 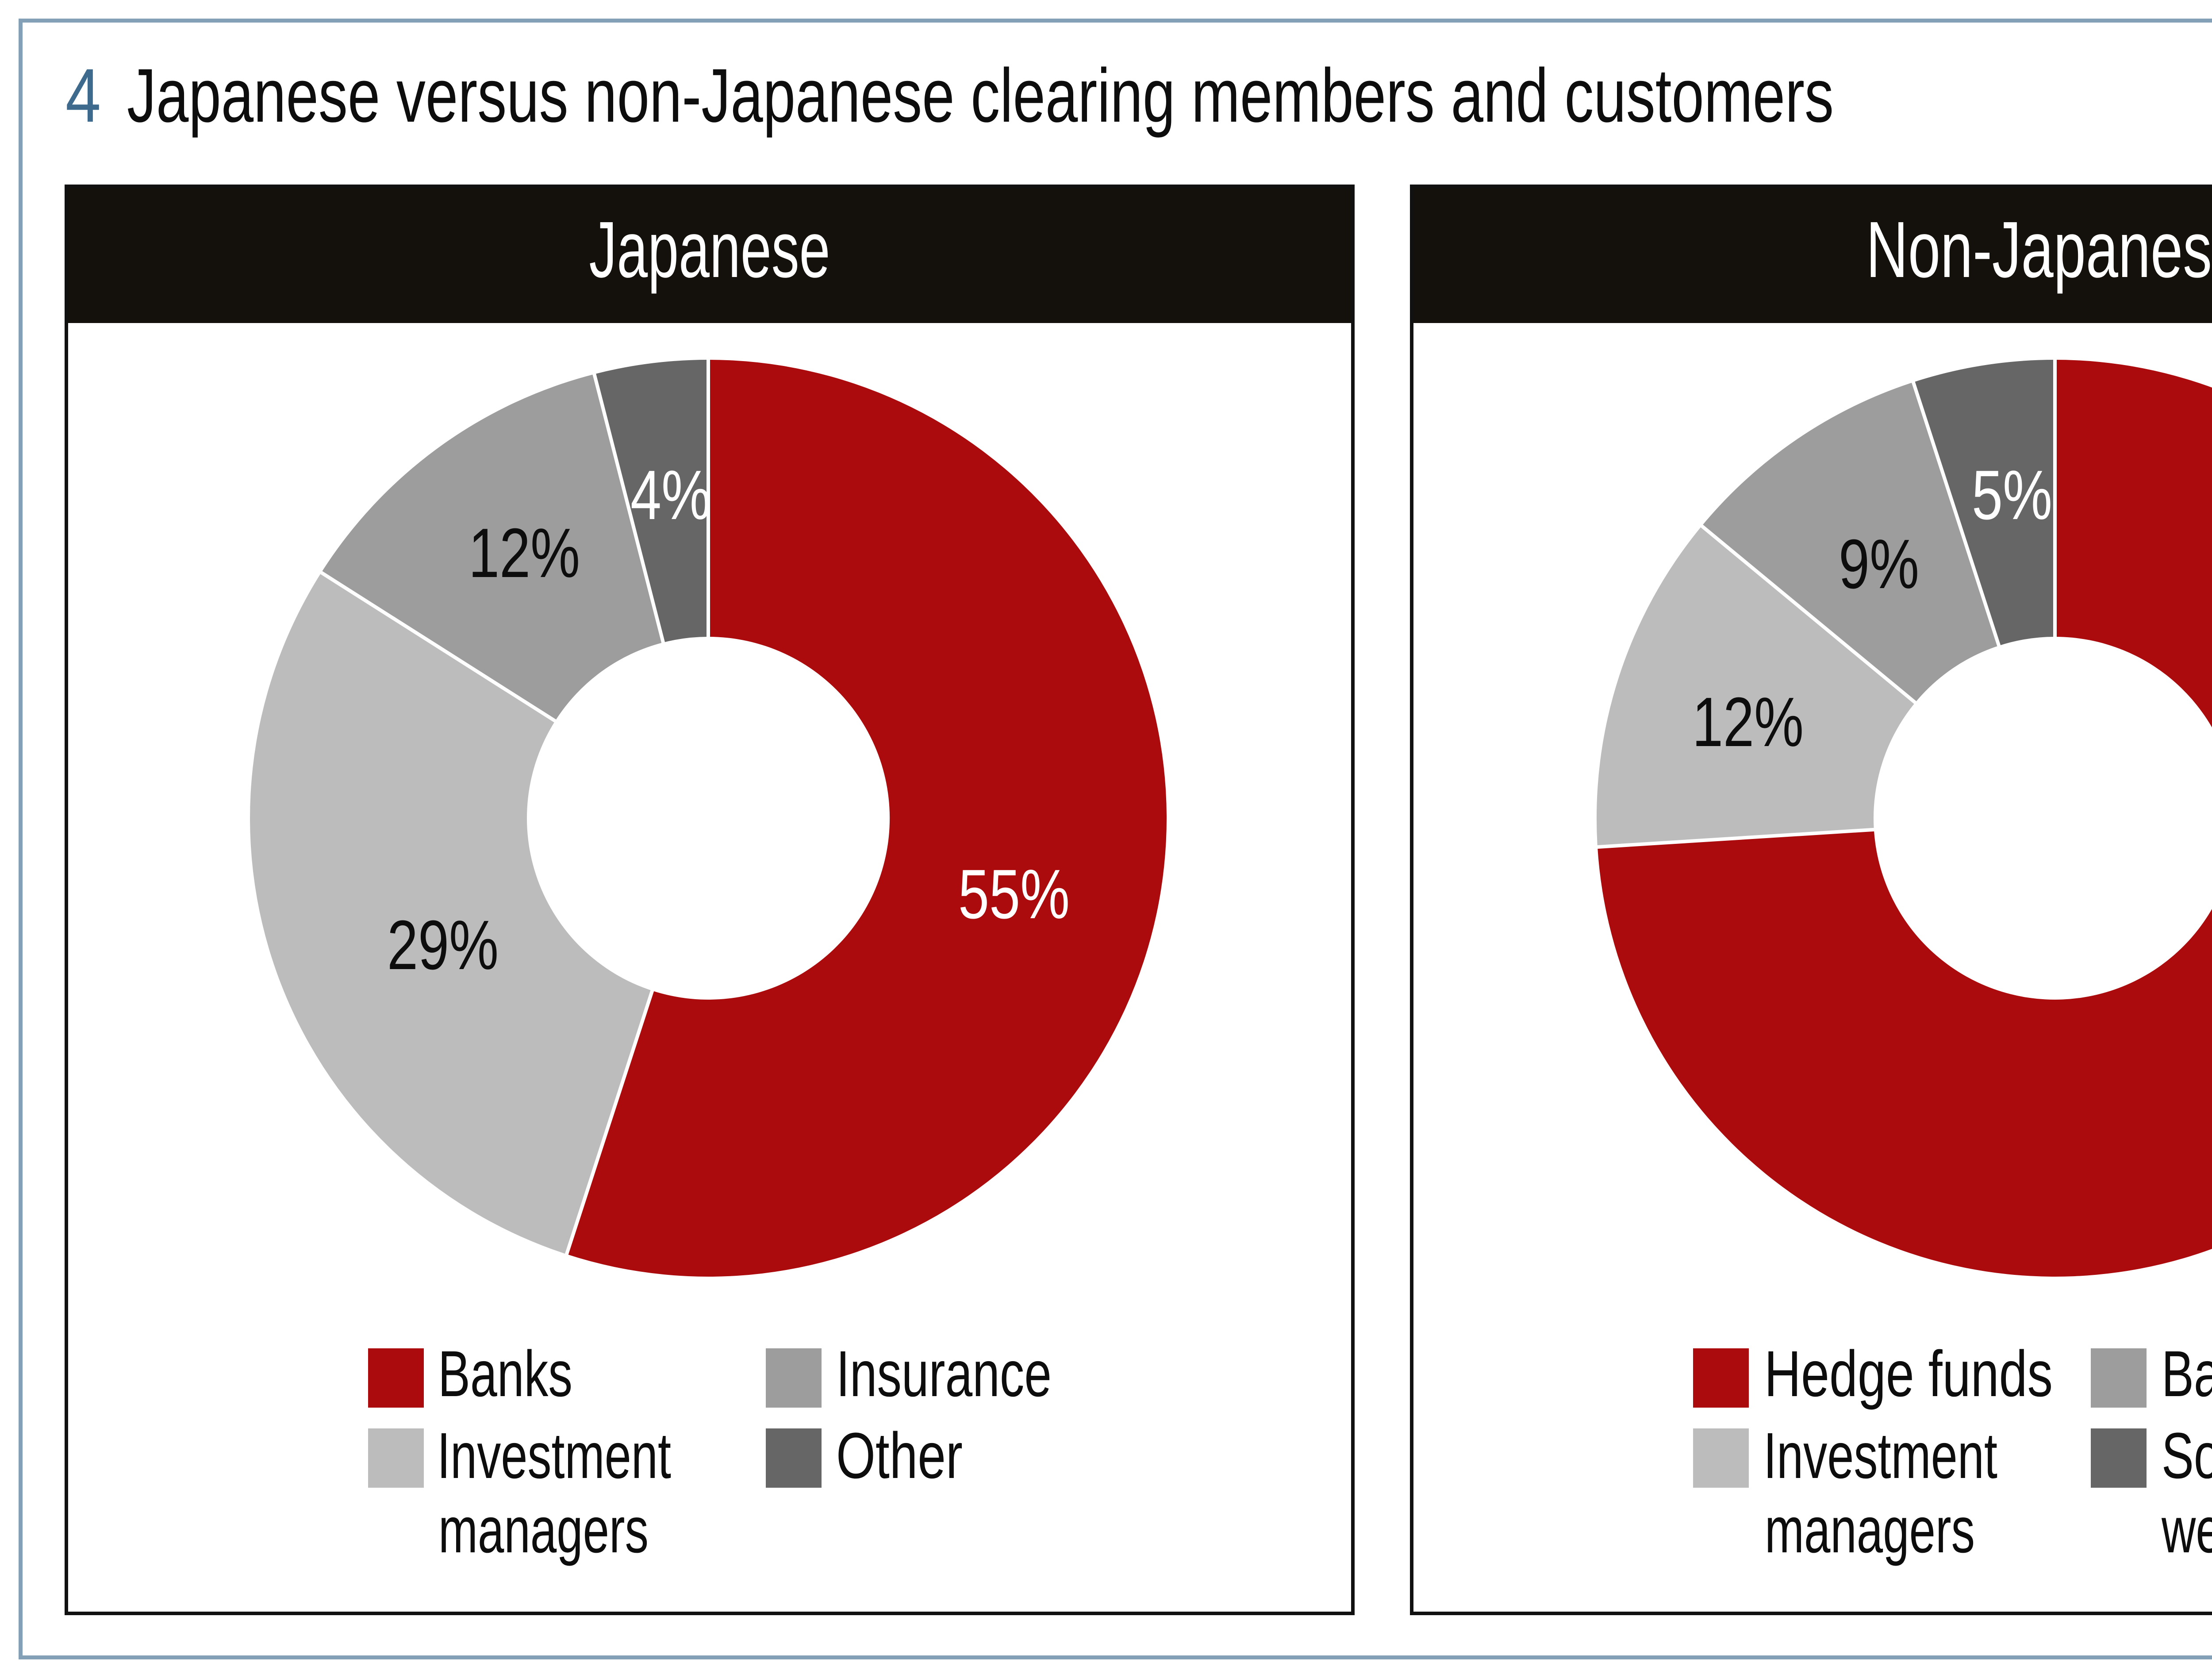 I want to click on svg-text: Other, so click(x=900, y=1456).